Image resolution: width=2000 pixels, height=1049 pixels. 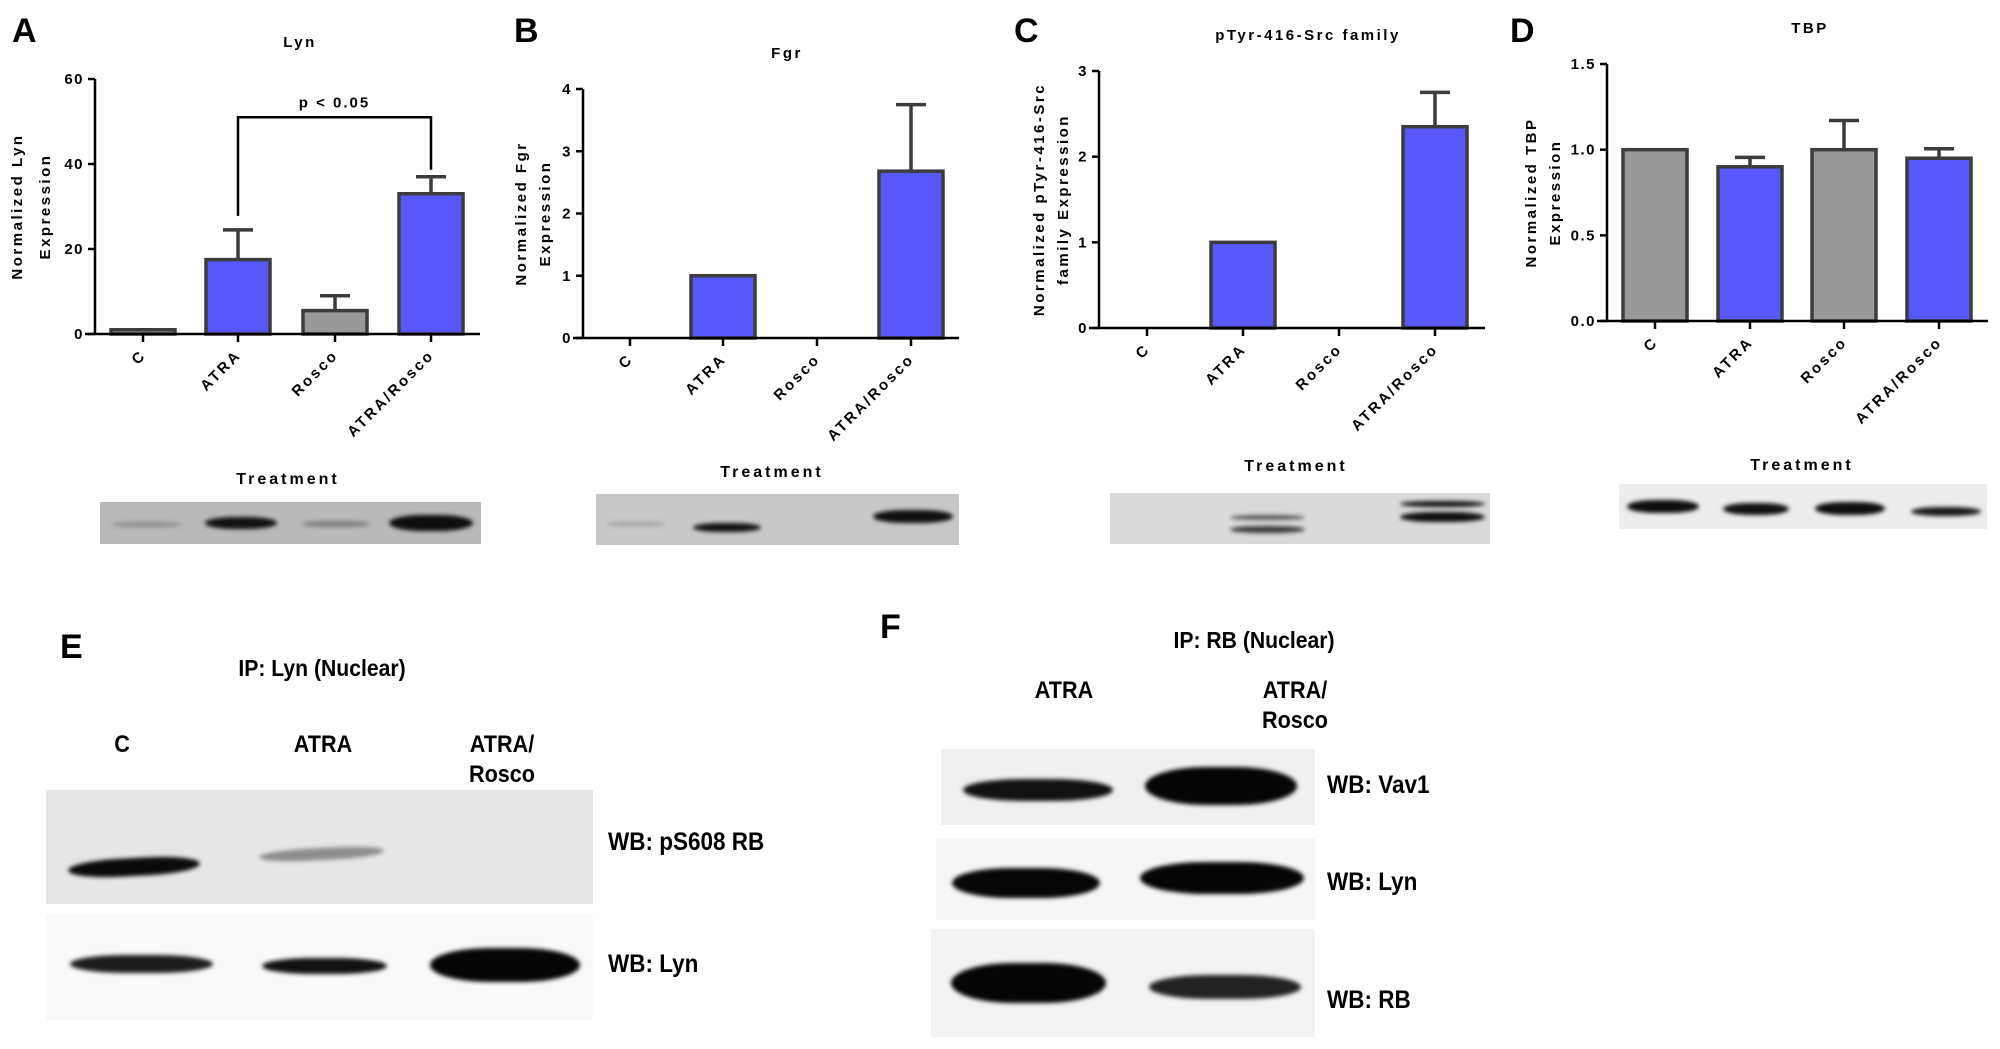 What do you see at coordinates (74, 164) in the screenshot?
I see `y-tick-label: 40` at bounding box center [74, 164].